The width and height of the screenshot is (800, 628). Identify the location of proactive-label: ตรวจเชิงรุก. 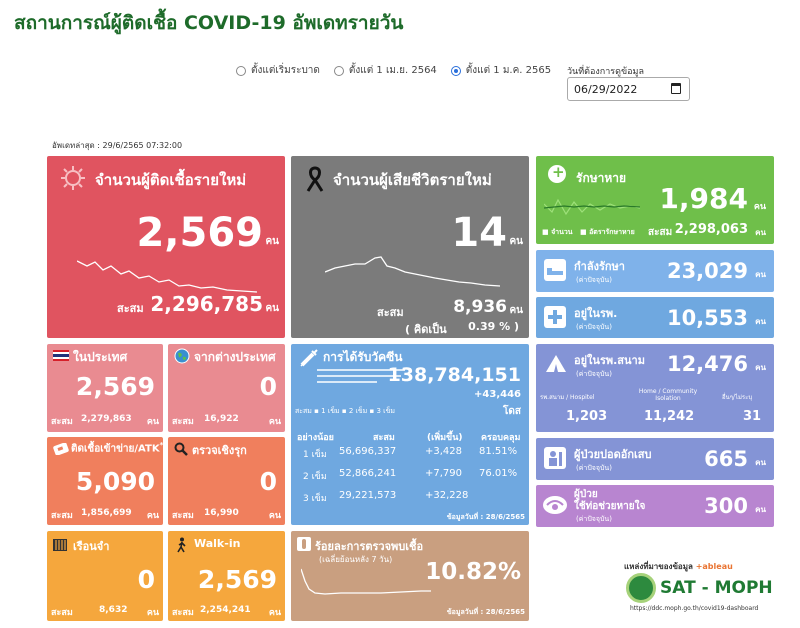
(219, 450).